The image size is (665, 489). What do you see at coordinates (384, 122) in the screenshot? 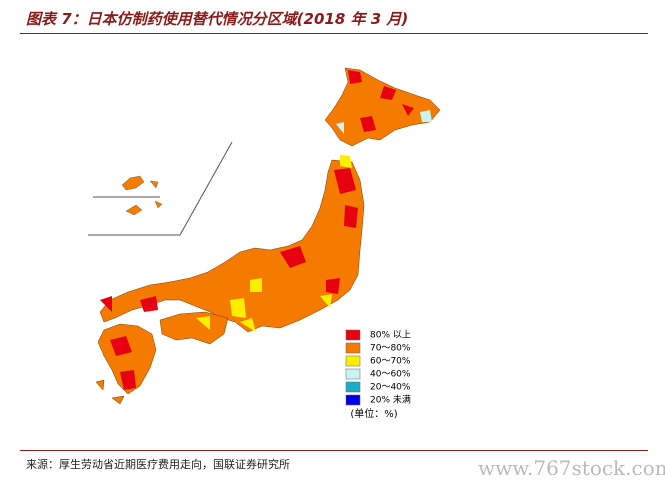
I see `low-regions` at bounding box center [384, 122].